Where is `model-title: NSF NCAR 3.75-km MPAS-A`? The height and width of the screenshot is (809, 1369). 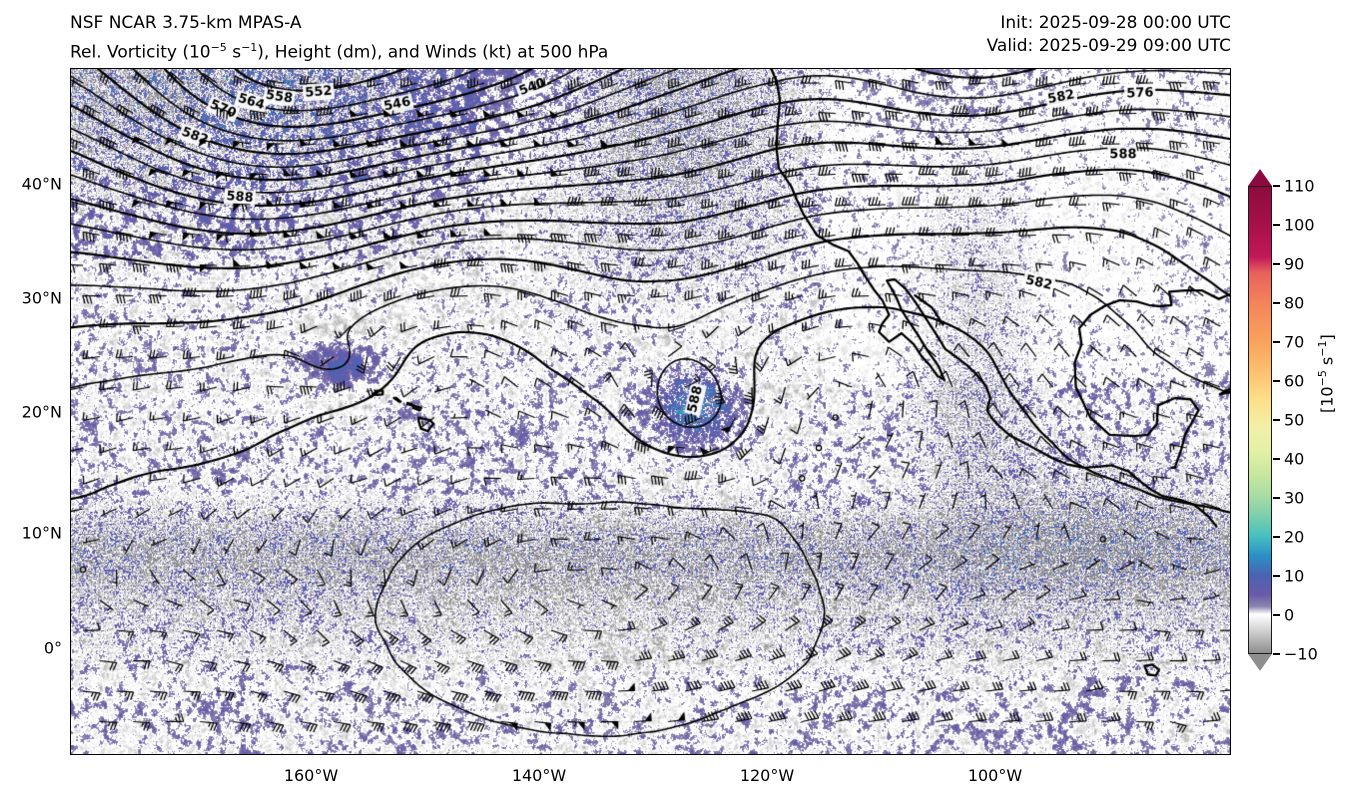
model-title: NSF NCAR 3.75-km MPAS-A is located at coordinates (186, 23).